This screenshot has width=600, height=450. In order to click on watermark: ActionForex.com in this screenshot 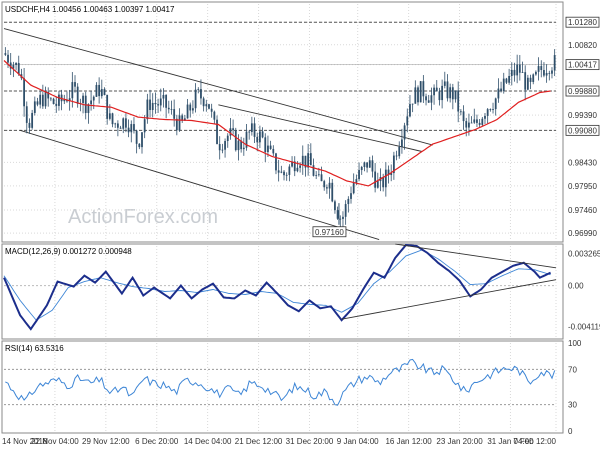, I will do `click(143, 217)`.